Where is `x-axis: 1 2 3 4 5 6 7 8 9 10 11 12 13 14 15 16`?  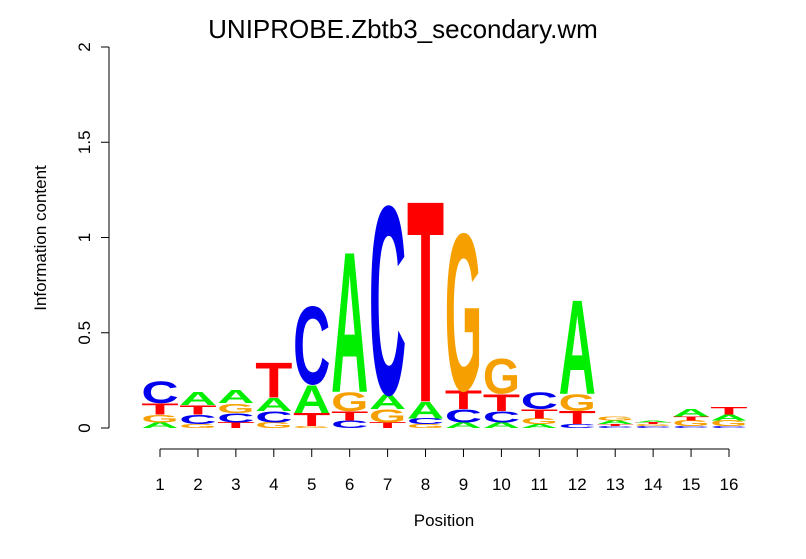 x-axis: 1 2 3 4 5 6 7 8 9 10 11 12 13 14 15 16 is located at coordinates (446, 471).